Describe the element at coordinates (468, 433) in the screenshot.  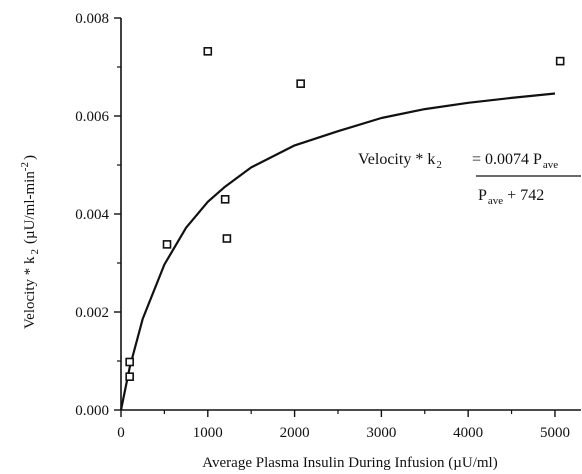
I see `x-tick-label: 4000` at that location.